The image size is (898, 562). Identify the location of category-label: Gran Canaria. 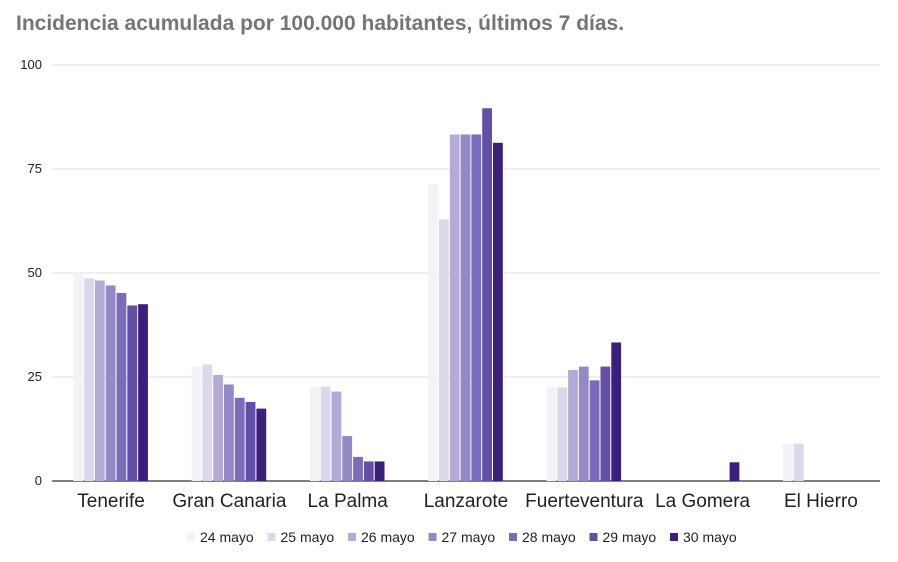
(229, 501).